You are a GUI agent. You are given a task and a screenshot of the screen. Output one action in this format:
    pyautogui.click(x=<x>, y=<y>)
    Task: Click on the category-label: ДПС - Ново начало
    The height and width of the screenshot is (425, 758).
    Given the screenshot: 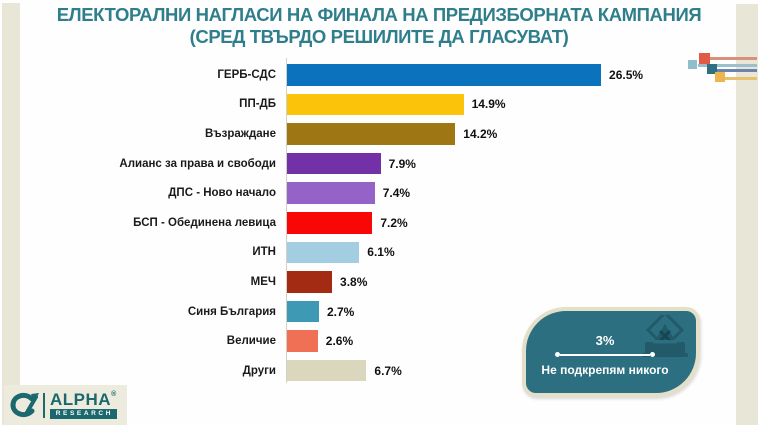 What is the action you would take?
    pyautogui.click(x=222, y=193)
    